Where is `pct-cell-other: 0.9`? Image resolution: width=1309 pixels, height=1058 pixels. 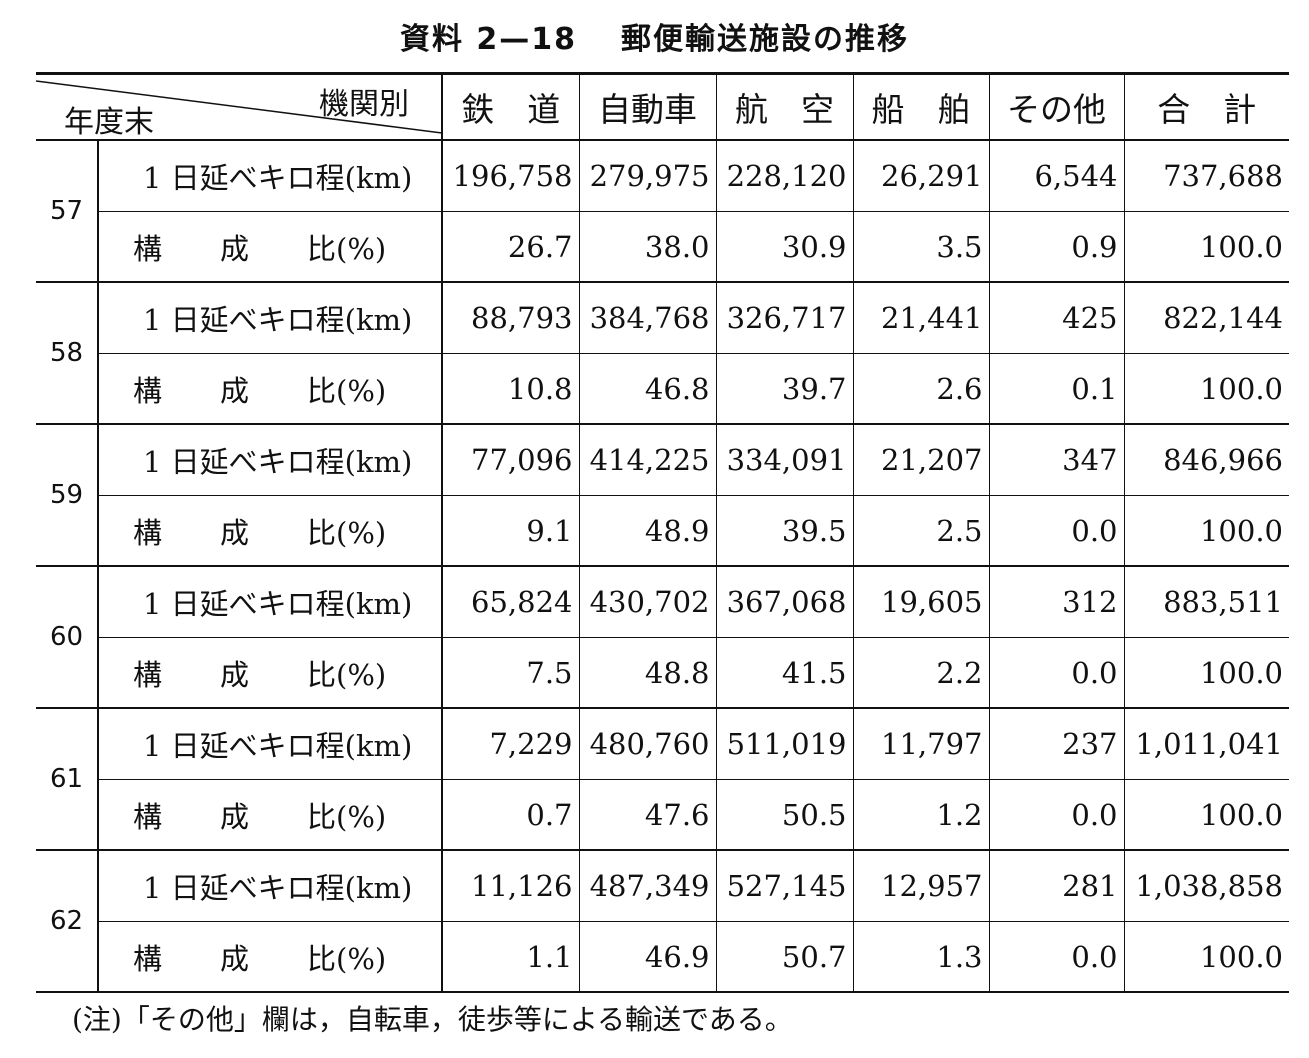 pct-cell-other: 0.9 is located at coordinates (1056, 247).